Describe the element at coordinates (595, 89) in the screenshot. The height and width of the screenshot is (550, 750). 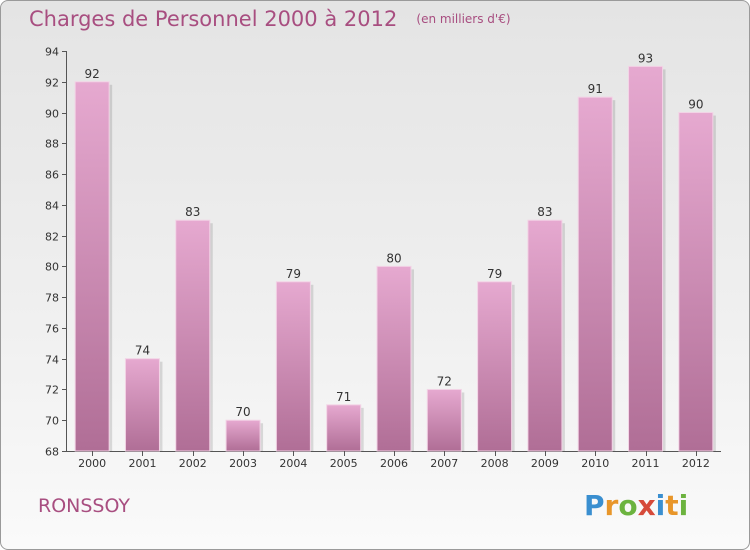
I see `bar-value-label: 91` at that location.